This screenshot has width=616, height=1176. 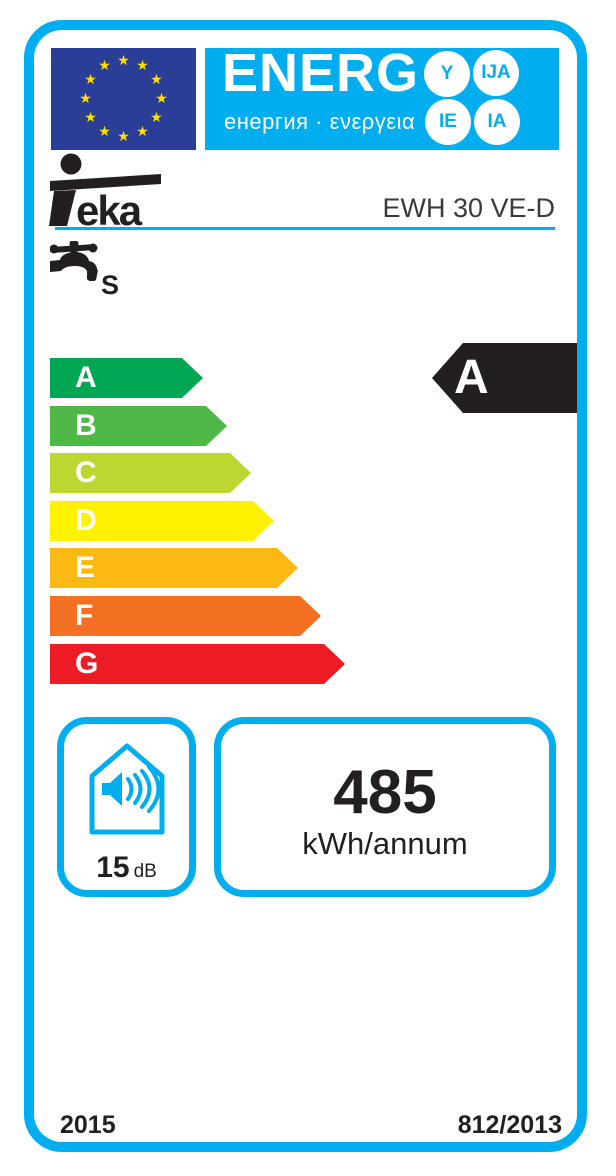 I want to click on load-profile-label: S, so click(x=110, y=285).